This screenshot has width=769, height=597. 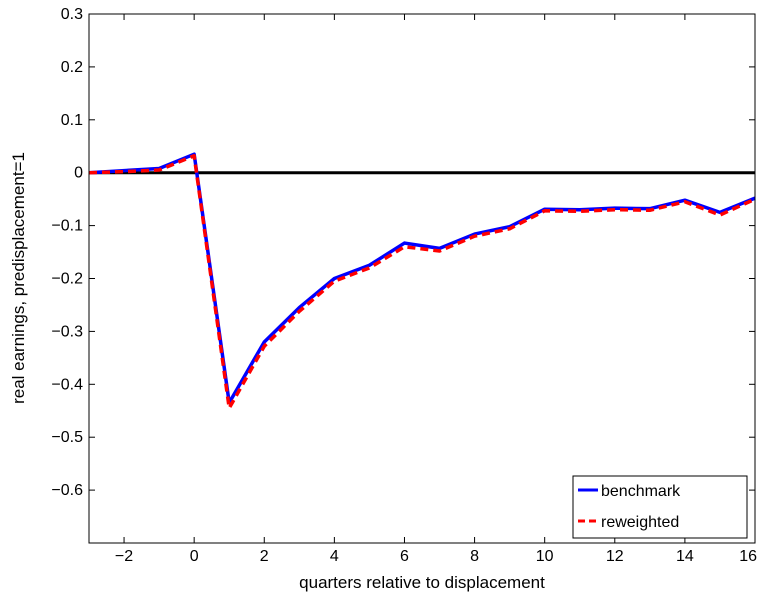 What do you see at coordinates (124, 556) in the screenshot?
I see `x-tick-label: −2` at bounding box center [124, 556].